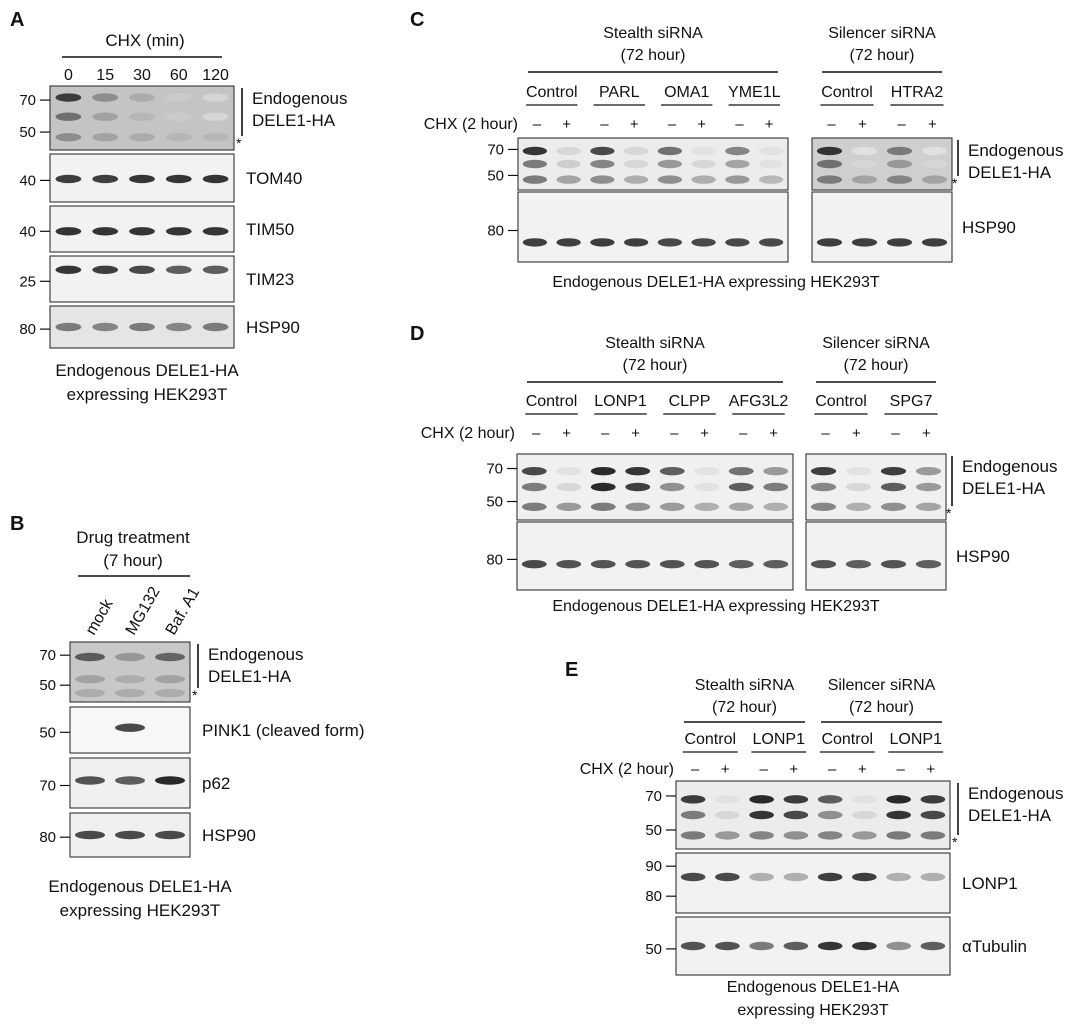 Image resolution: width=1080 pixels, height=1024 pixels. What do you see at coordinates (882, 685) in the screenshot?
I see `group-header: Silencer siRNA` at bounding box center [882, 685].